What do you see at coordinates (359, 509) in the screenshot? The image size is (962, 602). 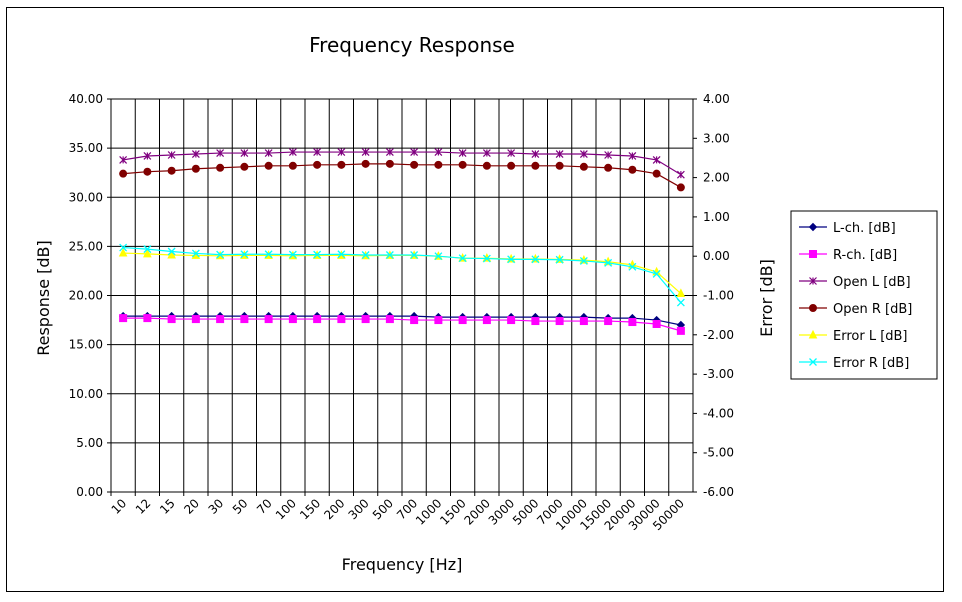 I see `x-tick-label: 300` at bounding box center [359, 509].